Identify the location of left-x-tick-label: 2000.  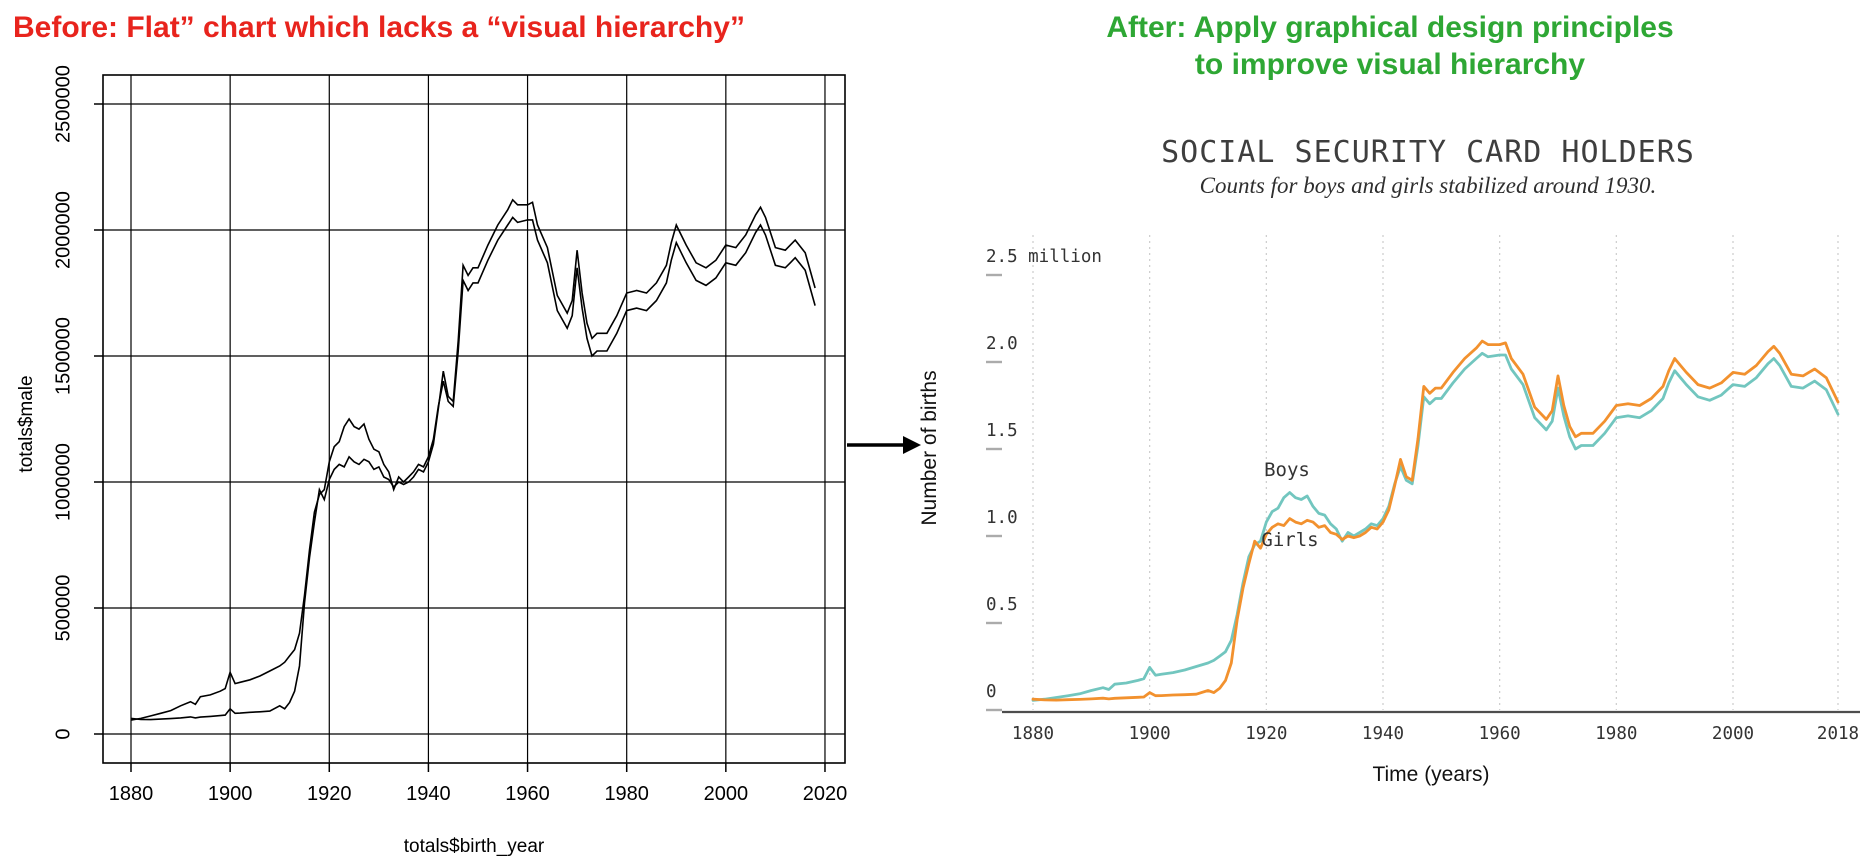
(726, 794).